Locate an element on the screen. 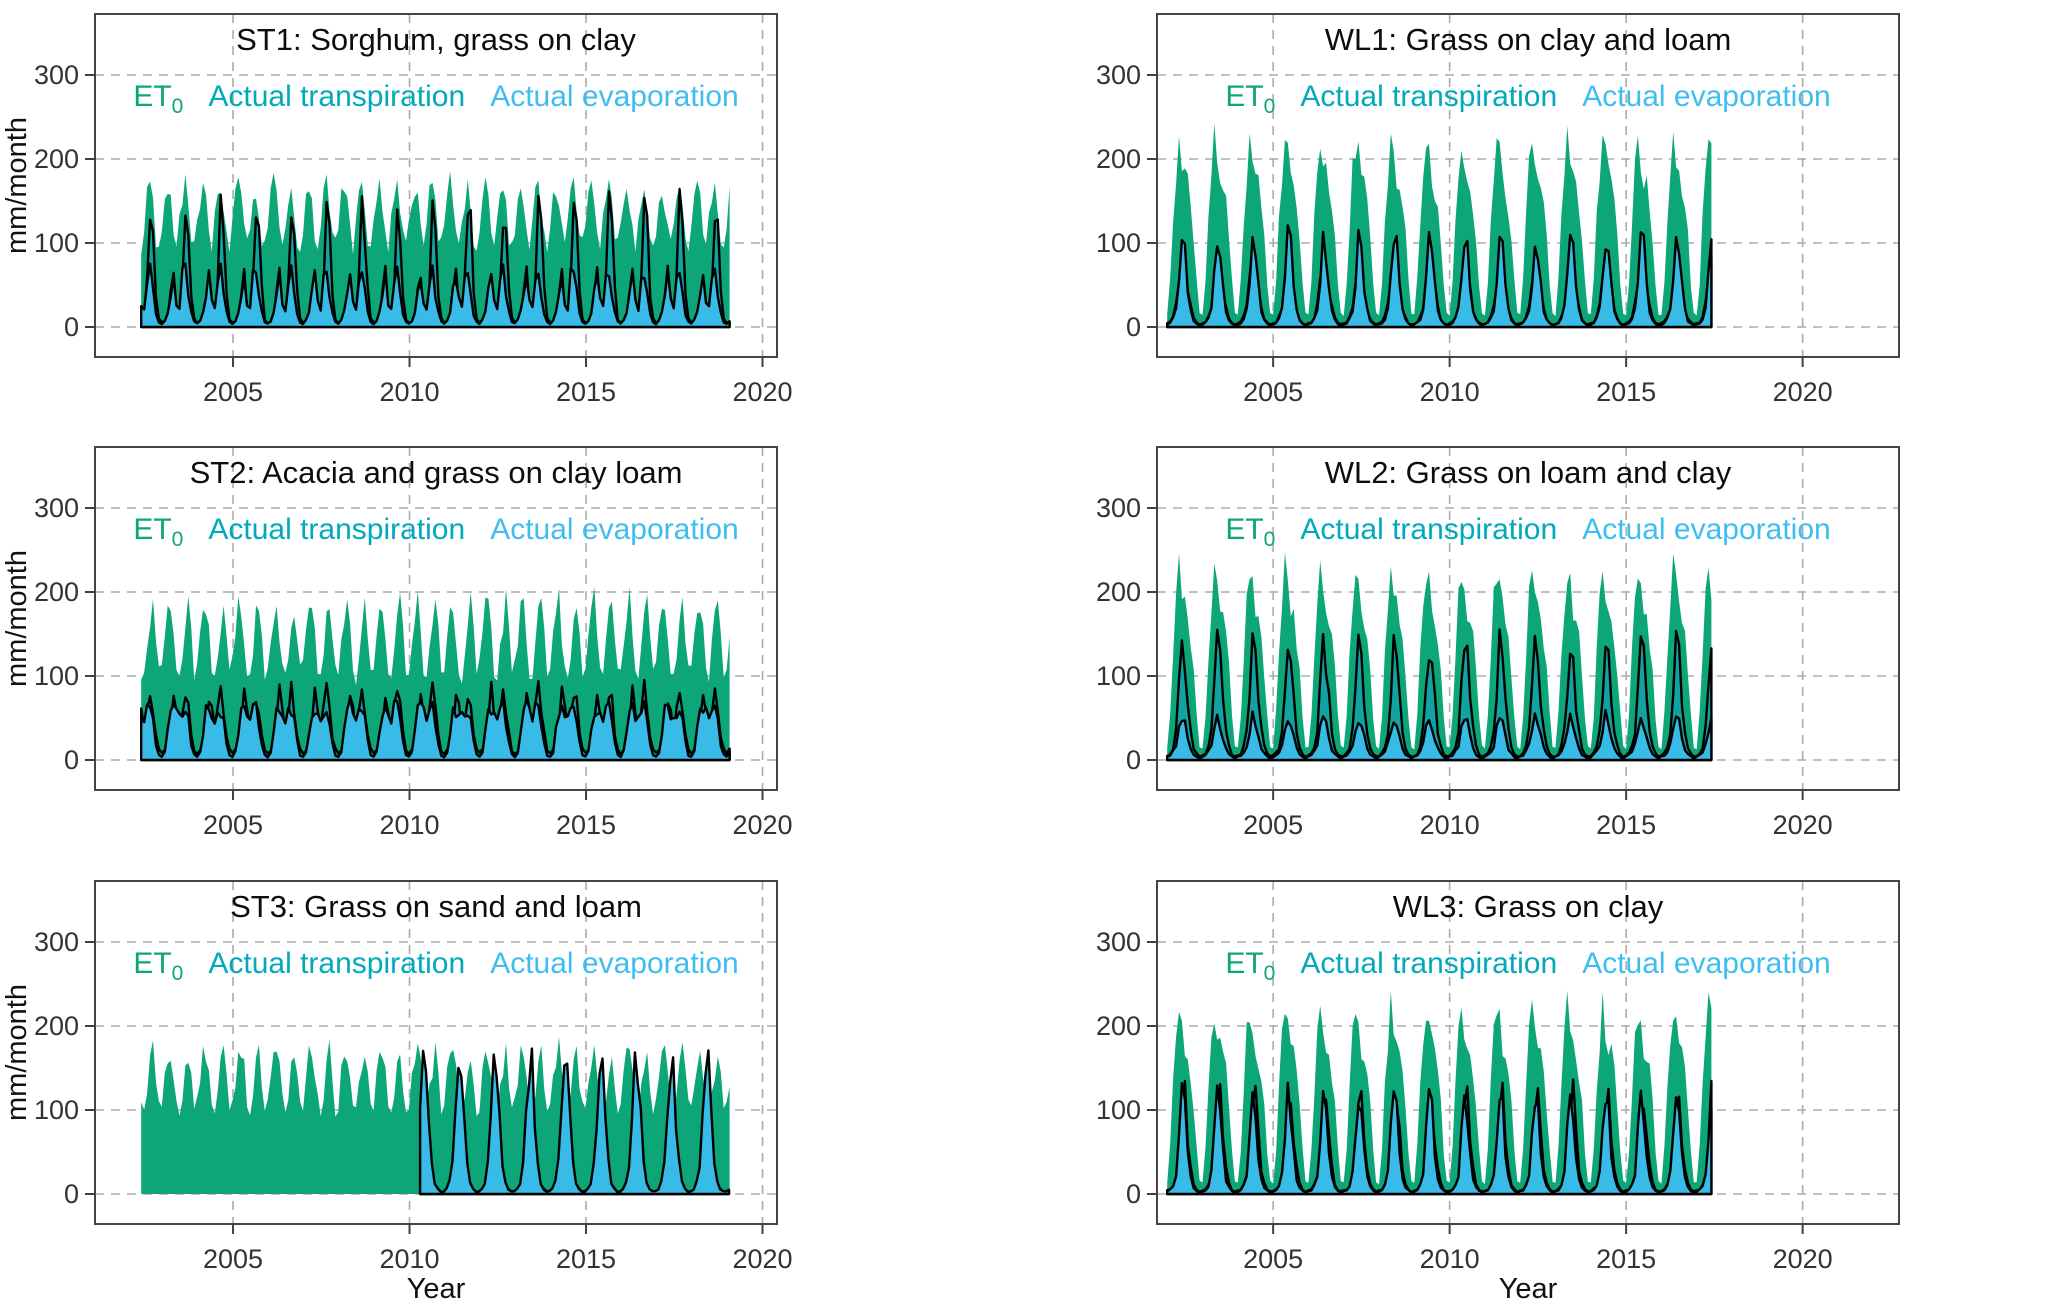 The width and height of the screenshot is (2067, 1304). panel-title: ST2: Acacia and grass on clay loam is located at coordinates (436, 472).